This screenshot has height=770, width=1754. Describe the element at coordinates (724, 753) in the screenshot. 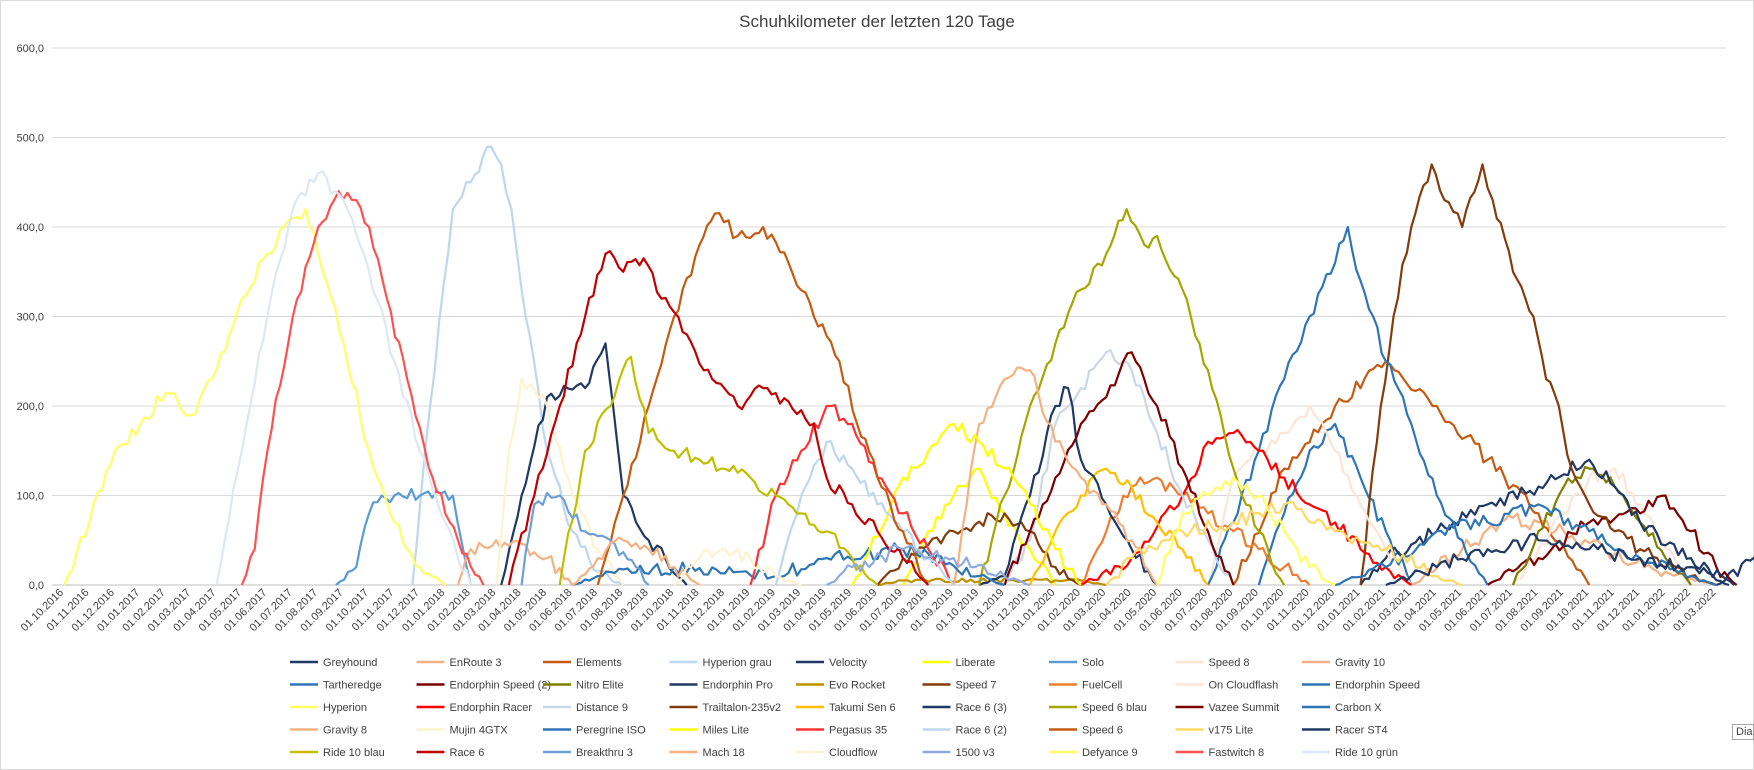

I see `legend-label: Mach 18` at that location.